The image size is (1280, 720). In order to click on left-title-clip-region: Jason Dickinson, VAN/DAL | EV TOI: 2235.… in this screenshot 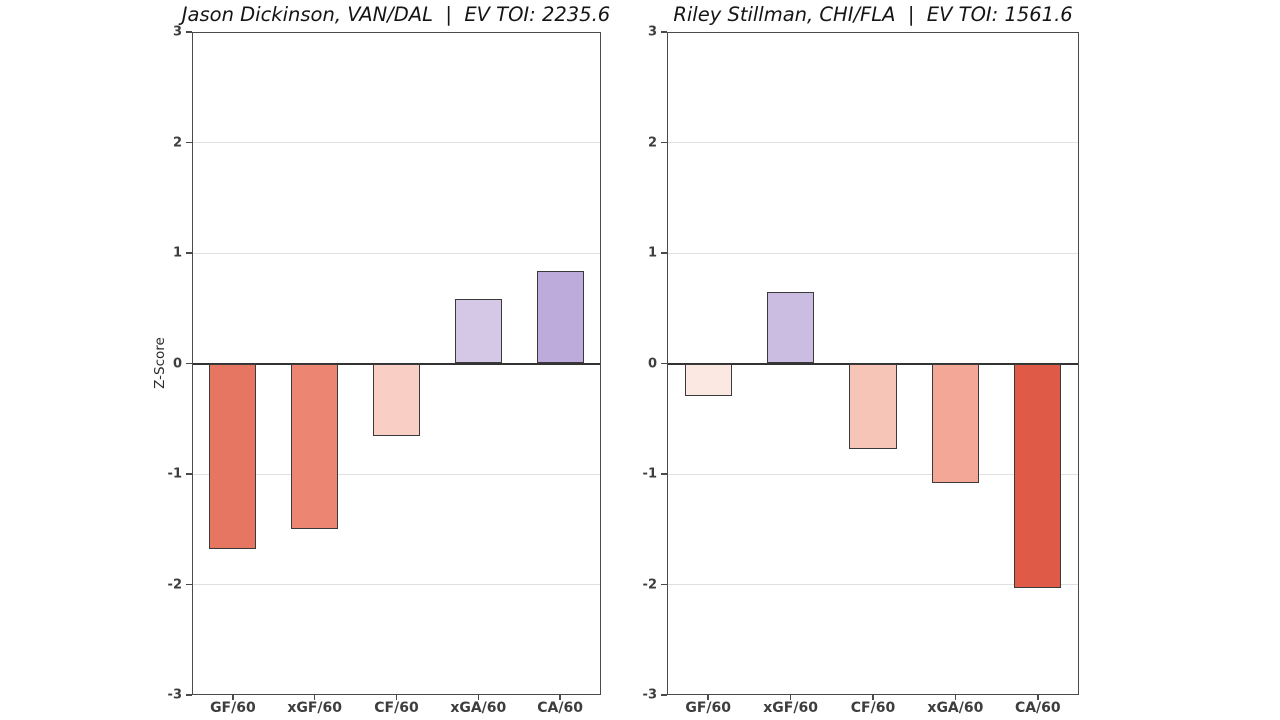, I will do `click(311, 15)`.